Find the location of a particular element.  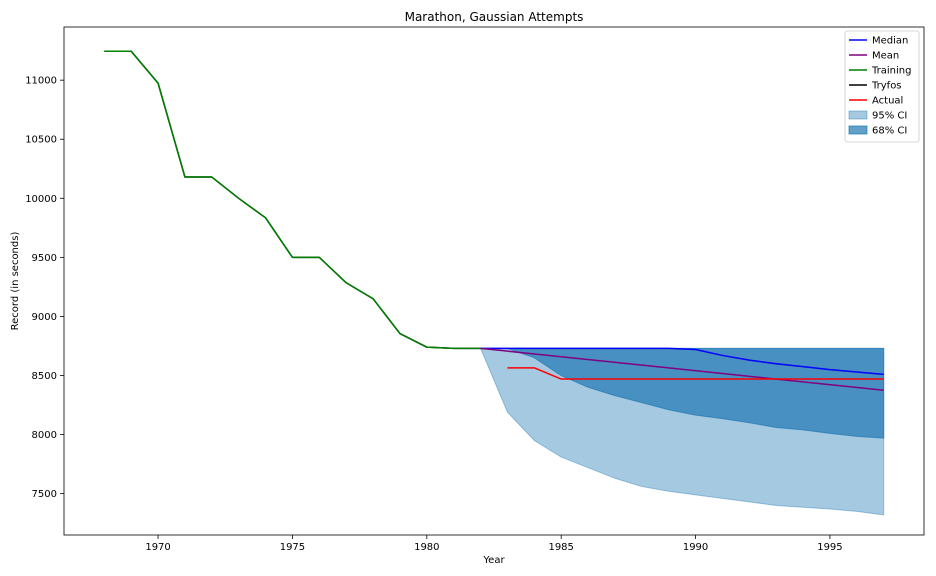

y-tick-label: 11000 is located at coordinates (41, 81).